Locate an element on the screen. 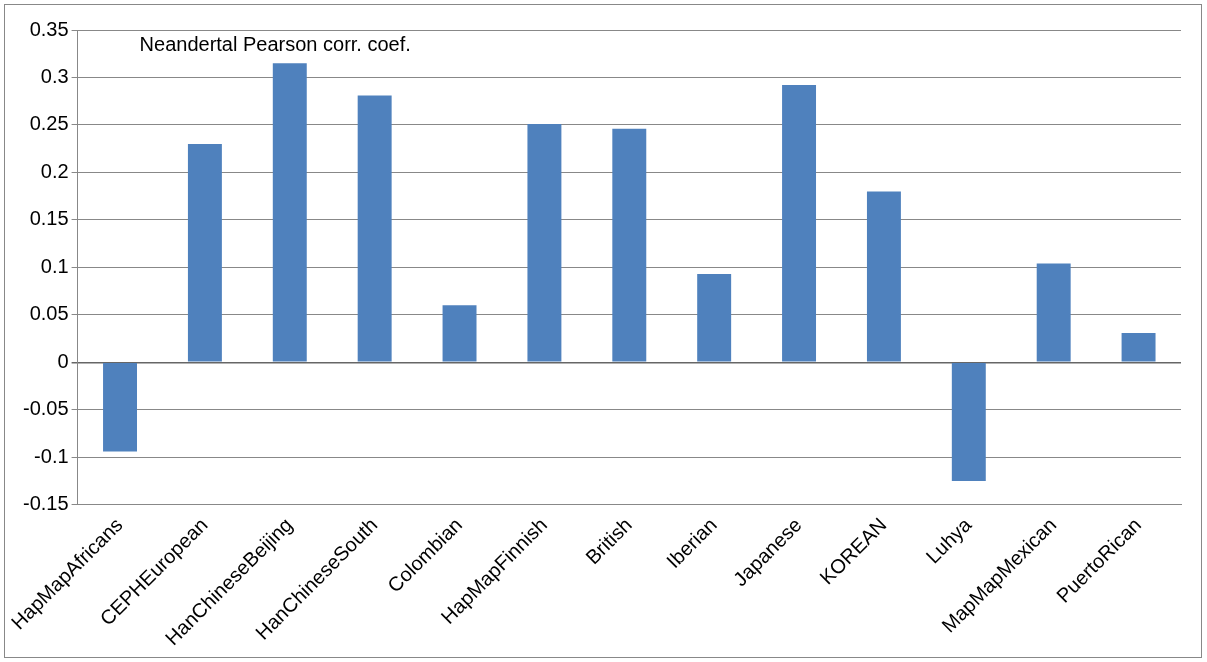 The width and height of the screenshot is (1207, 662). y-tick-label: 0 is located at coordinates (63, 360).